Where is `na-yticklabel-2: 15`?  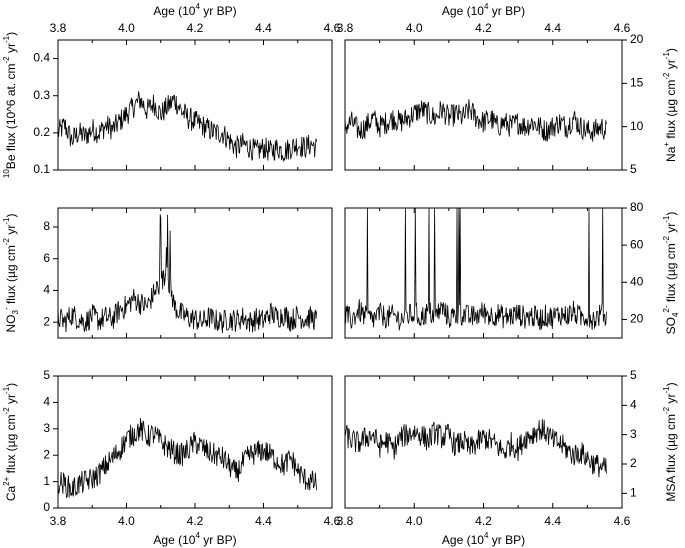
na-yticklabel-2: 15 is located at coordinates (637, 83).